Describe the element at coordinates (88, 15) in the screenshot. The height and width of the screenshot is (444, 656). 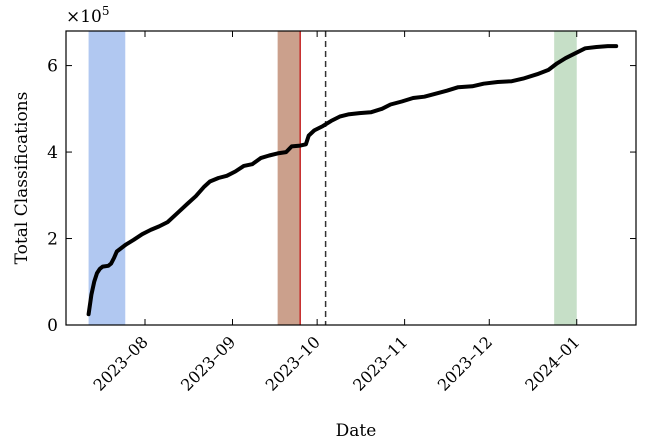
I see `y-axis-multiplier: ×10⁵` at that location.